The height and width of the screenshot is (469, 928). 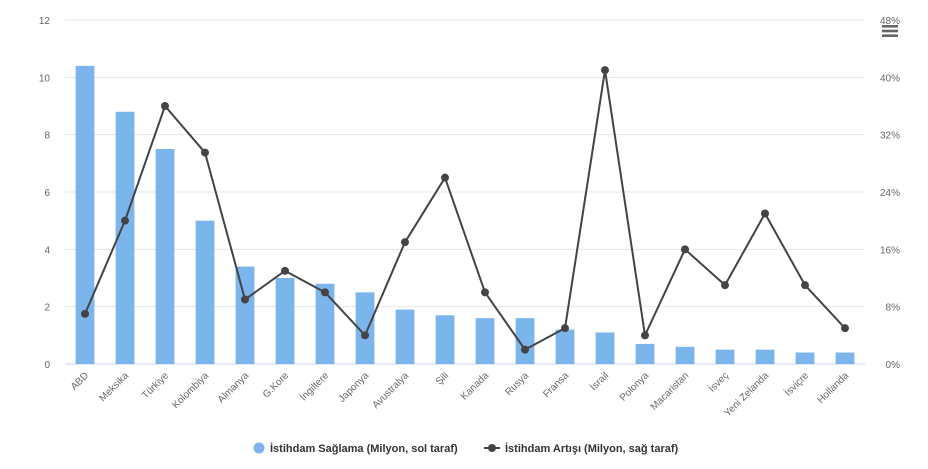 What do you see at coordinates (390, 390) in the screenshot?
I see `x-tick-label: Avustralya` at bounding box center [390, 390].